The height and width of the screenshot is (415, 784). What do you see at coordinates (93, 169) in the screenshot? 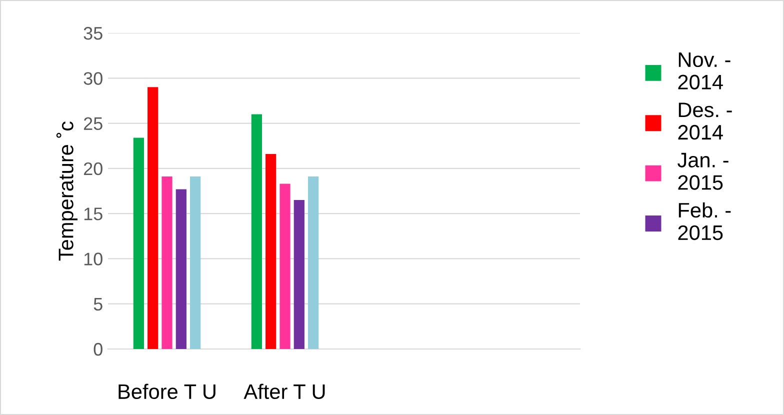
I see `y-tick-label: 20` at bounding box center [93, 169].